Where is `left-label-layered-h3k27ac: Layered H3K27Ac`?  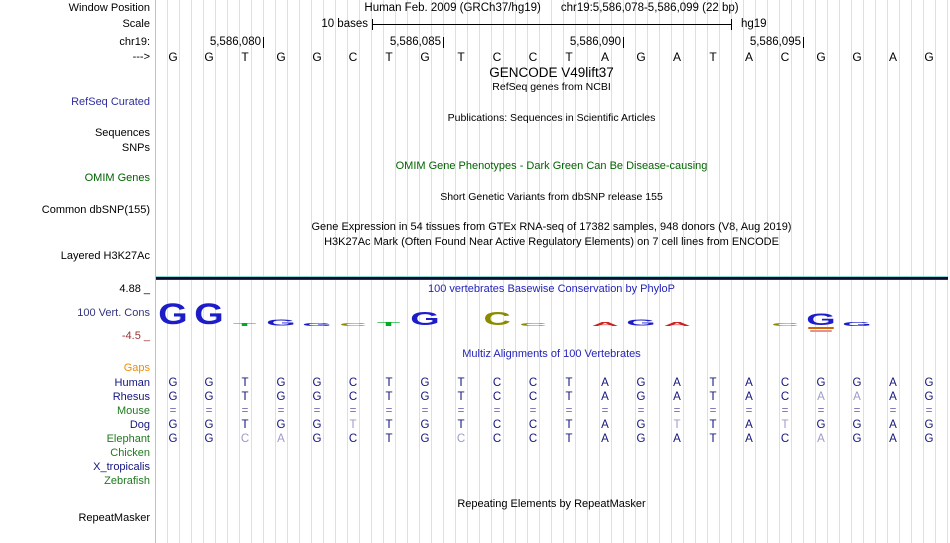
left-label-layered-h3k27ac: Layered H3K27Ac is located at coordinates (105, 256).